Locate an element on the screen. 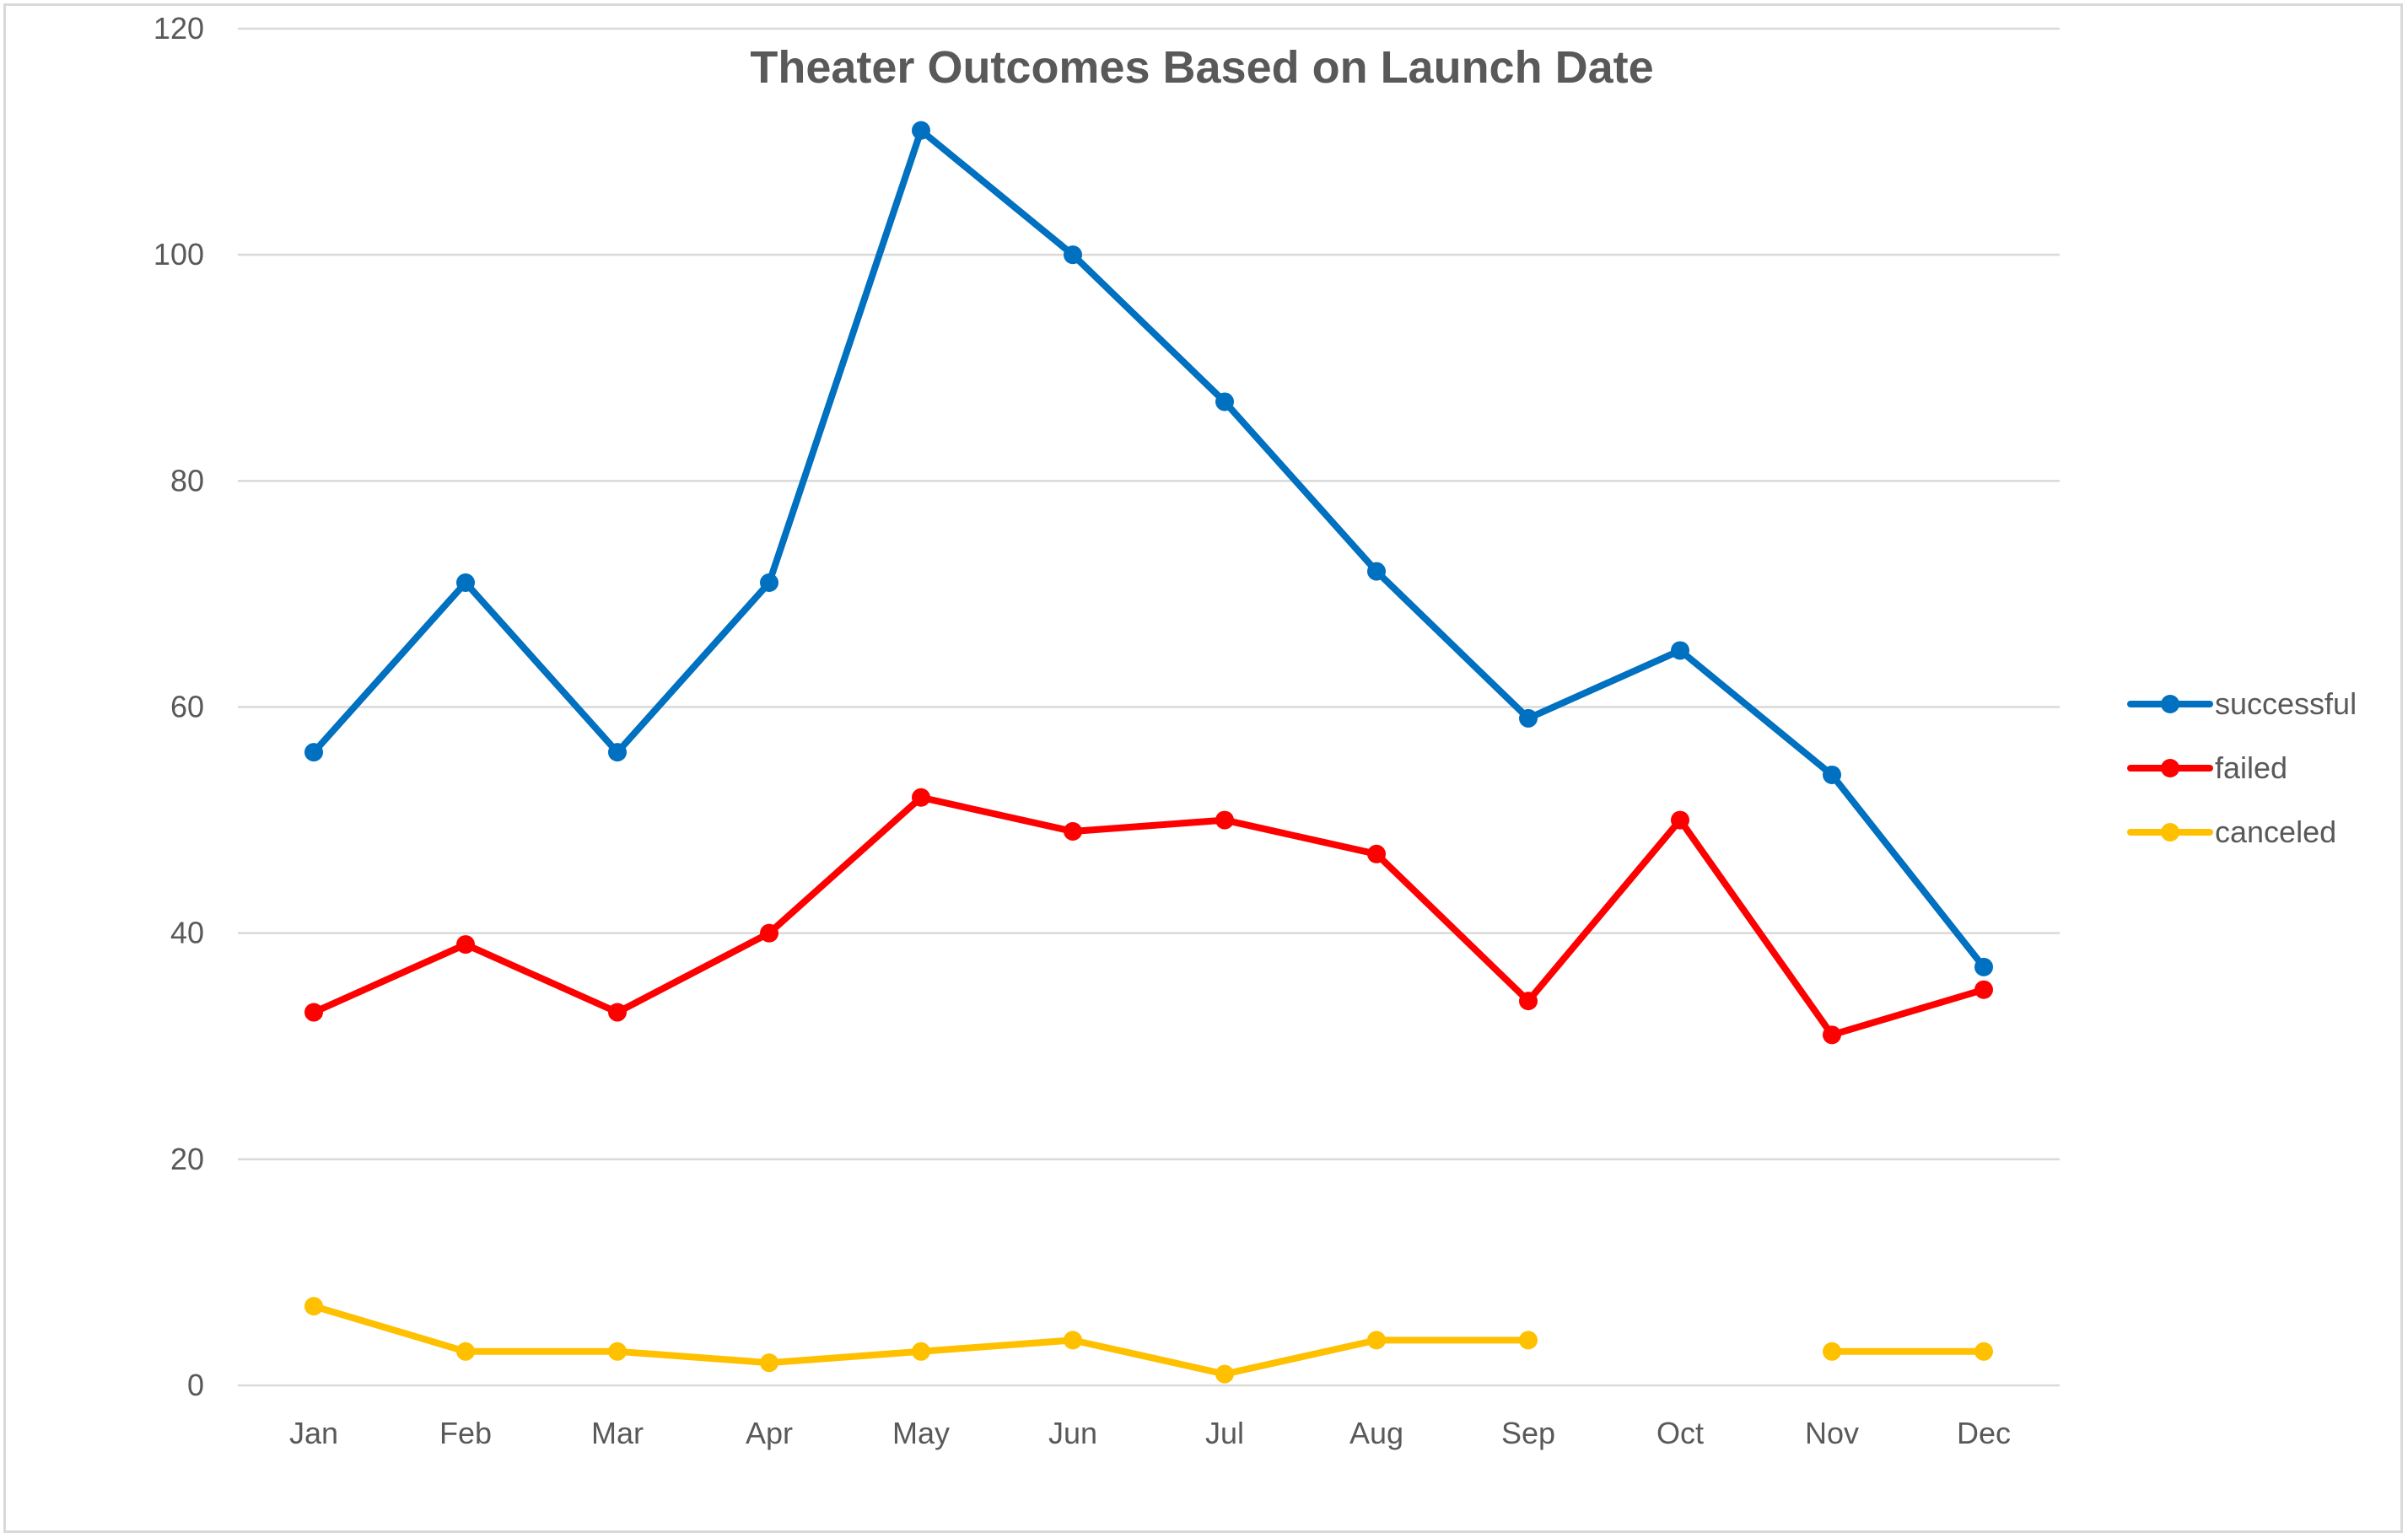 This screenshot has width=2408, height=1538. legend: successful failed canceled is located at coordinates (2242, 768).